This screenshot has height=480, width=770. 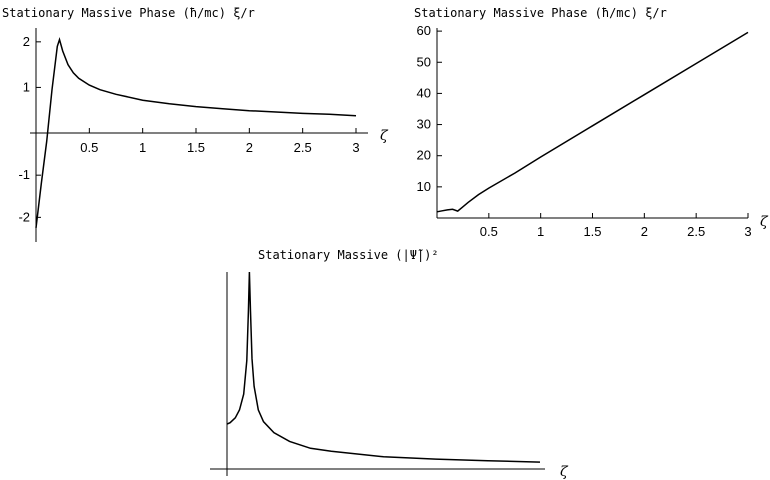 I want to click on c1-x-tick-label: 1, so click(x=142, y=147).